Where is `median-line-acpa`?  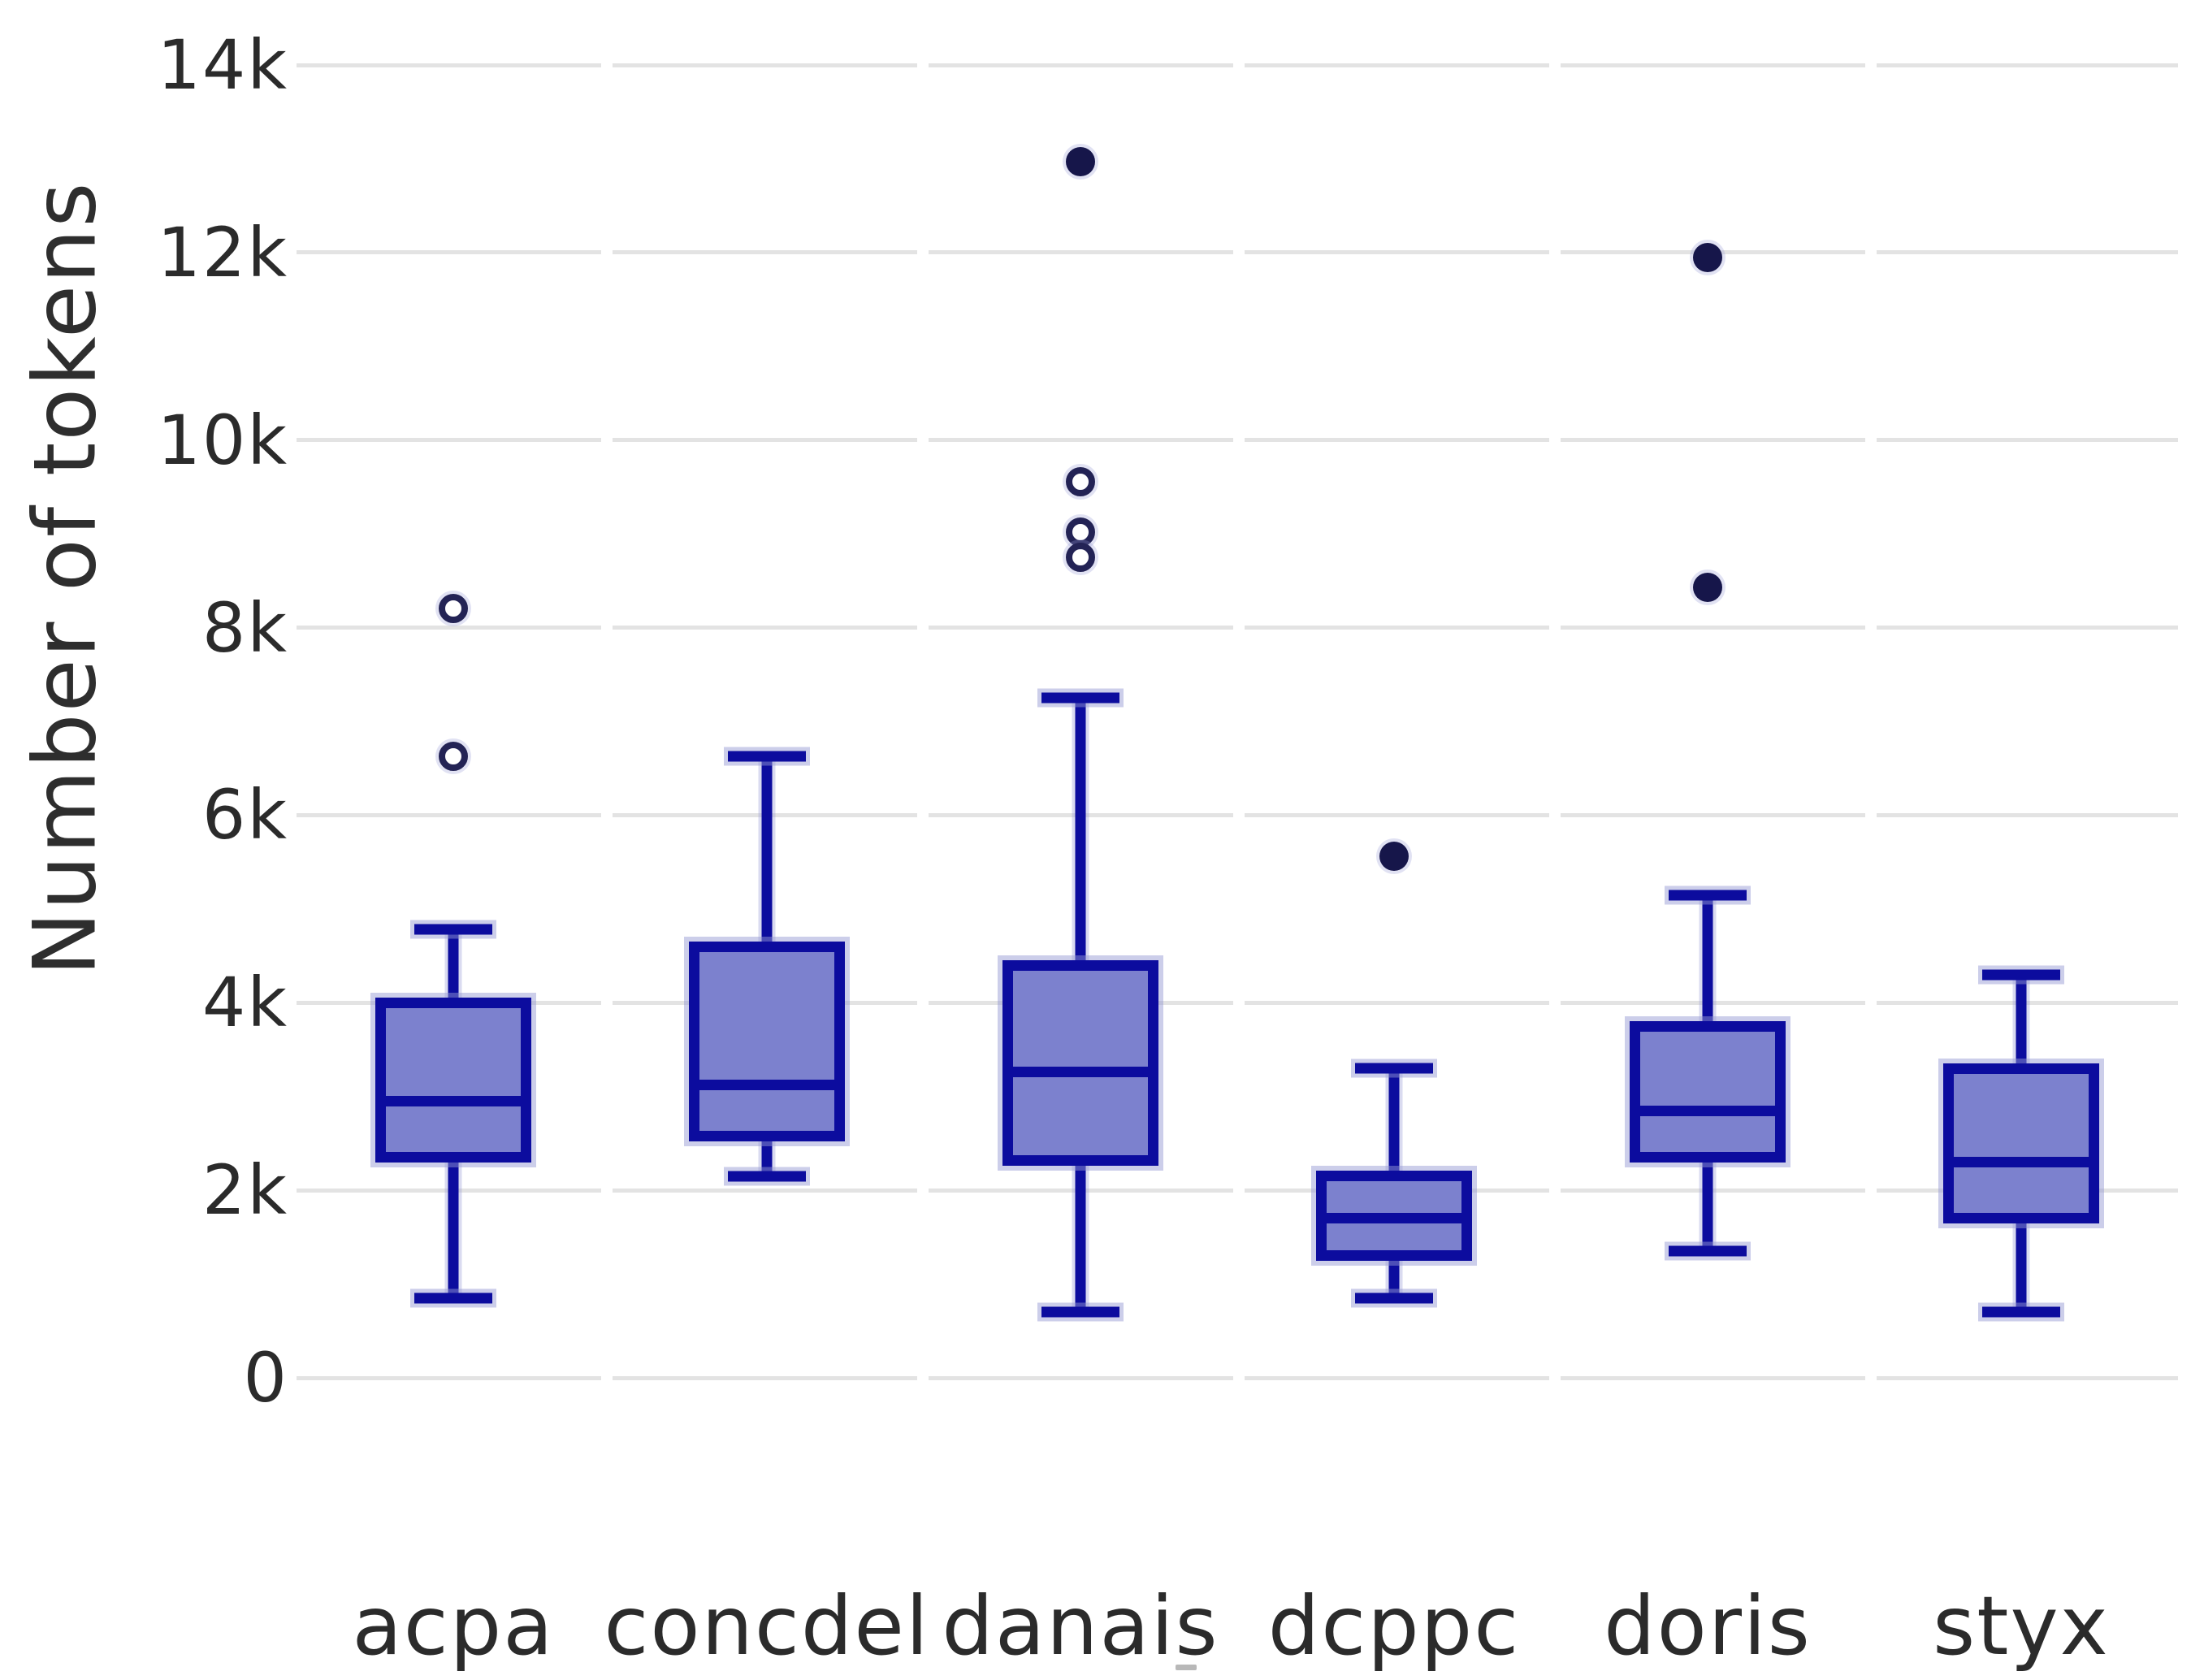
median-line-acpa is located at coordinates (453, 1101).